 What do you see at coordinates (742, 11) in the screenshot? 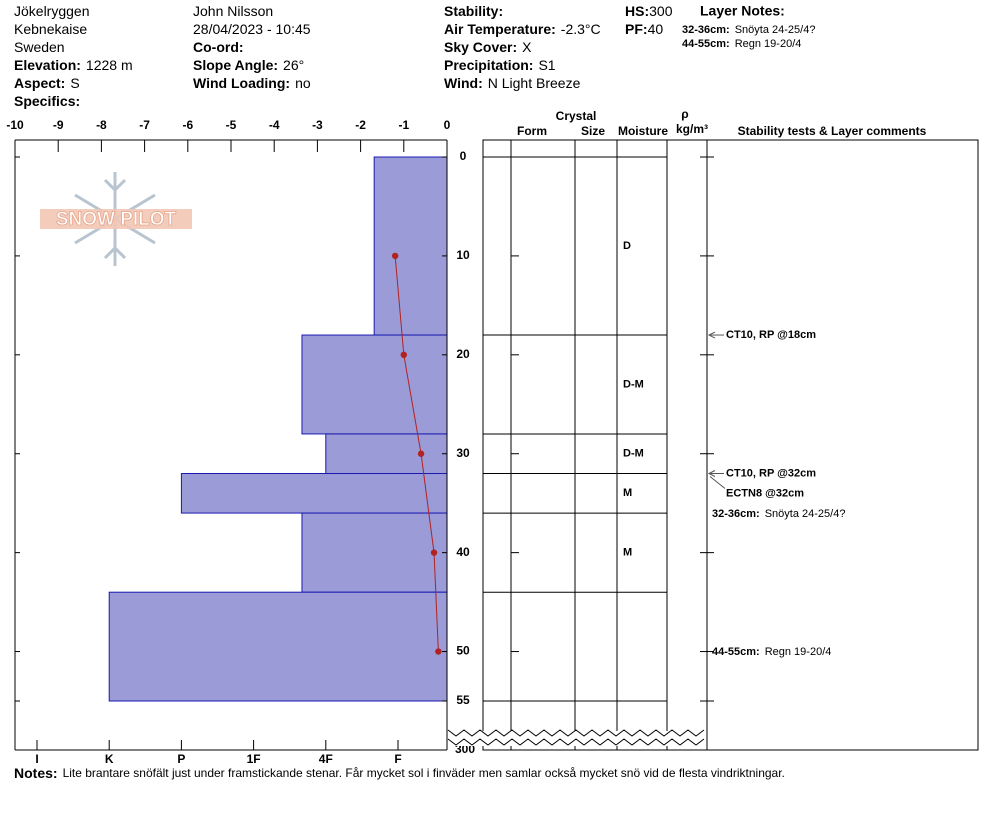
I see `layer-notes-title: Layer Notes:` at bounding box center [742, 11].